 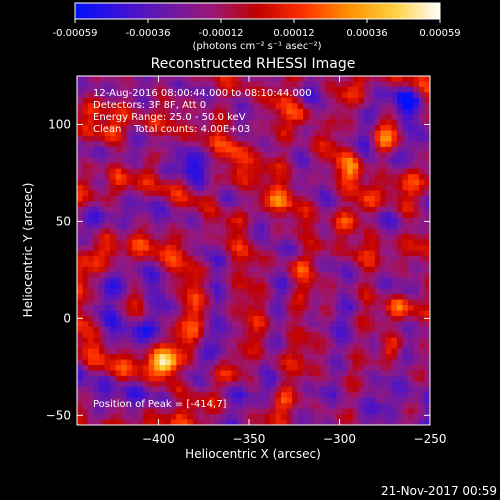 I want to click on annotation-clean-counts: Clean Total counts: 4.00E+03, so click(x=171, y=129).